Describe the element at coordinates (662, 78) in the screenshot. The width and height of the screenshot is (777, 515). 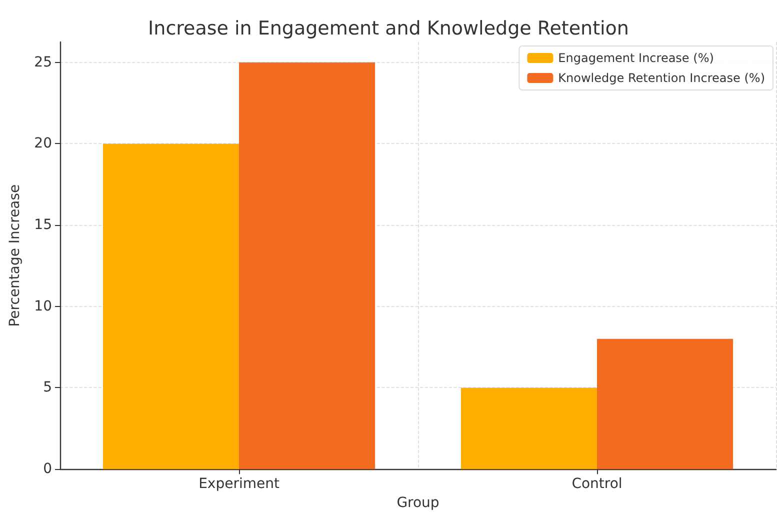
I see `legend-label: Knowledge Retention Increase (%)` at that location.